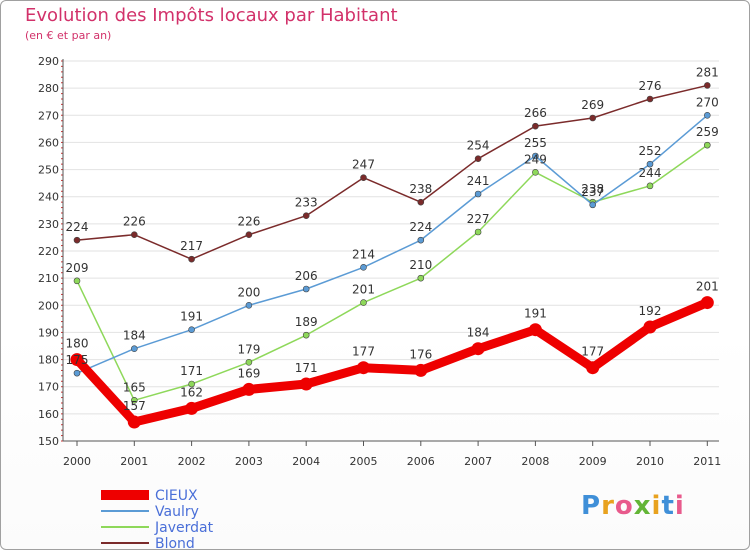 The image size is (750, 550). Describe the element at coordinates (364, 461) in the screenshot. I see `x-tick-label: 2005` at that location.